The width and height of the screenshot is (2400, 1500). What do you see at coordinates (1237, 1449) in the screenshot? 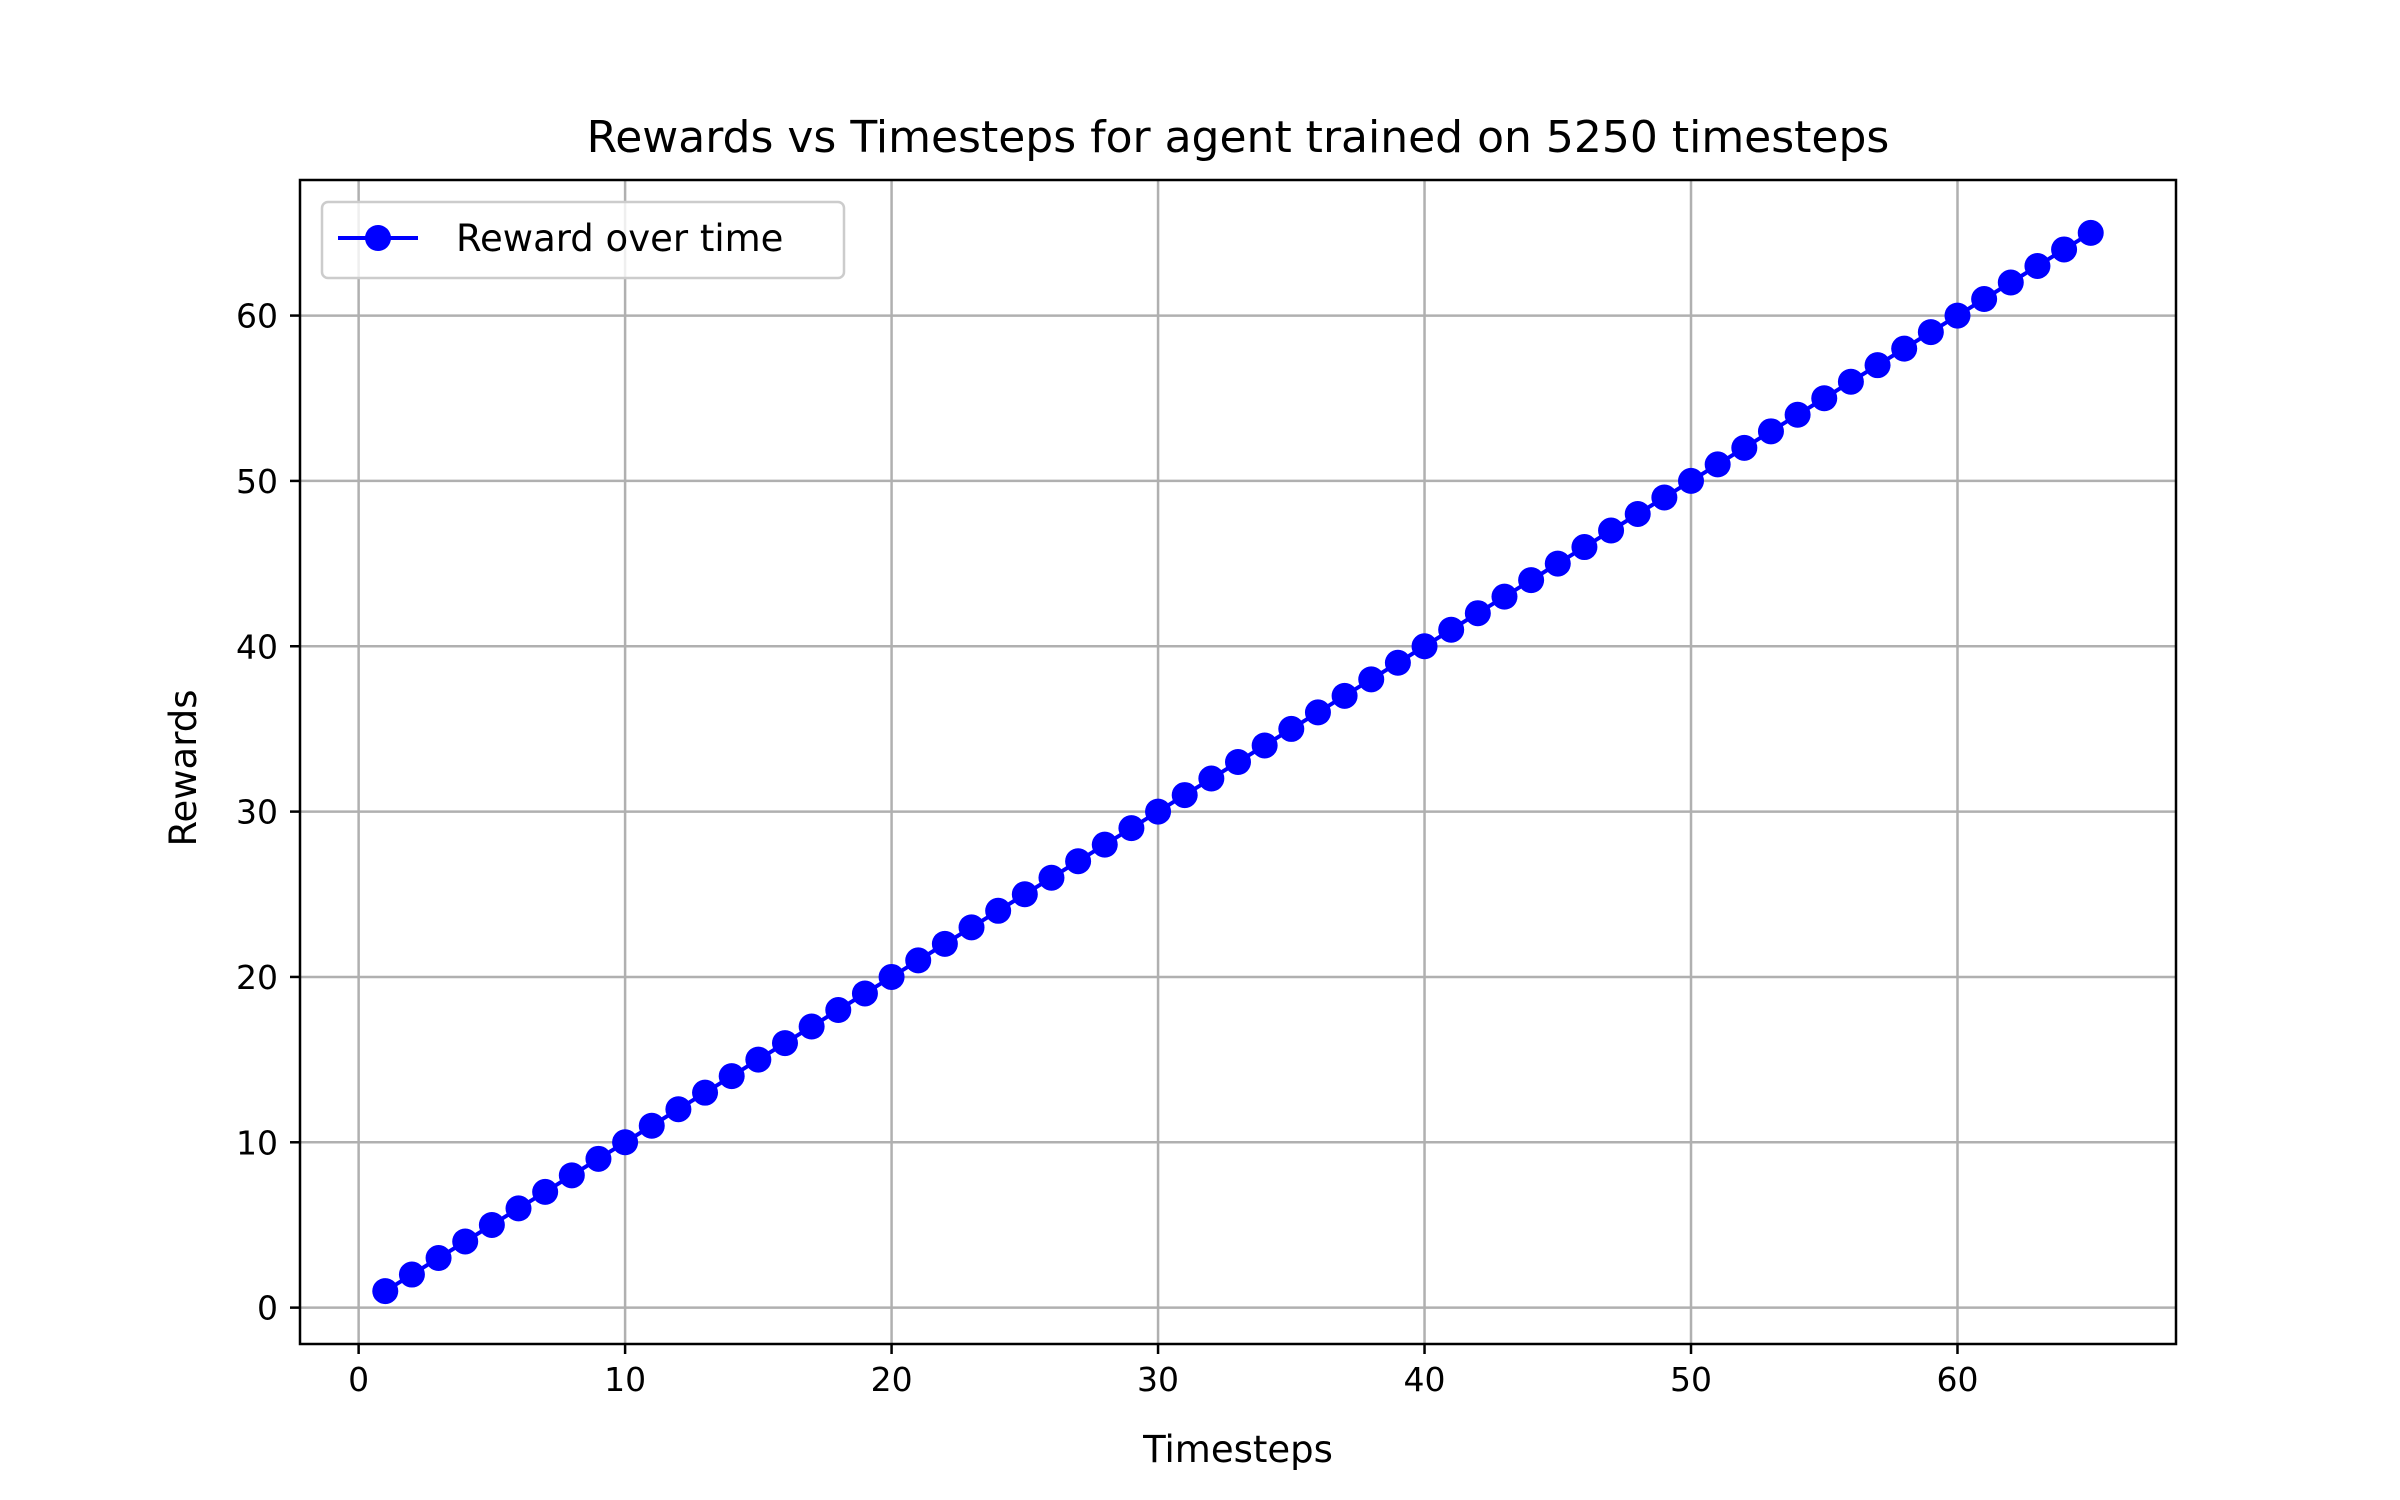
I see `x-axis-label: Timesteps` at bounding box center [1237, 1449].